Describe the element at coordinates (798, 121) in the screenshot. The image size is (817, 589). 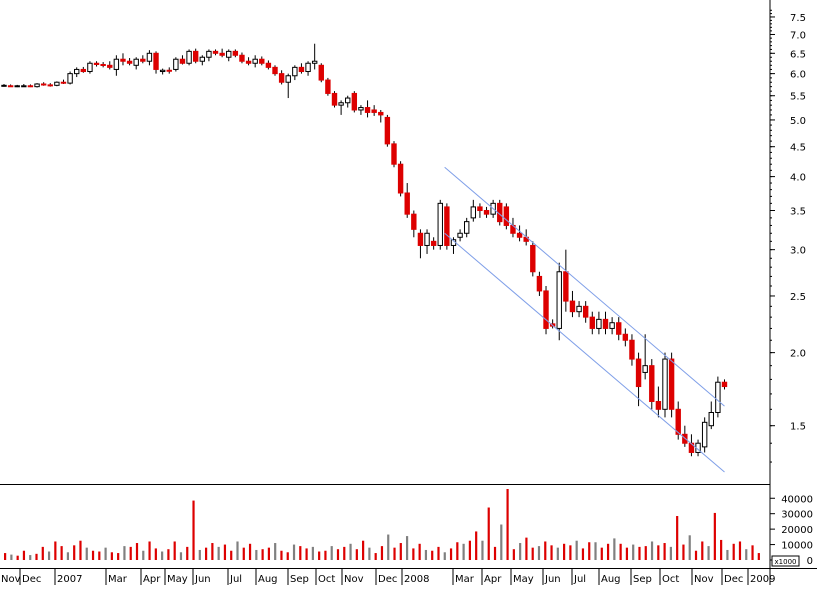
I see `price-tick-label: 5.0` at that location.